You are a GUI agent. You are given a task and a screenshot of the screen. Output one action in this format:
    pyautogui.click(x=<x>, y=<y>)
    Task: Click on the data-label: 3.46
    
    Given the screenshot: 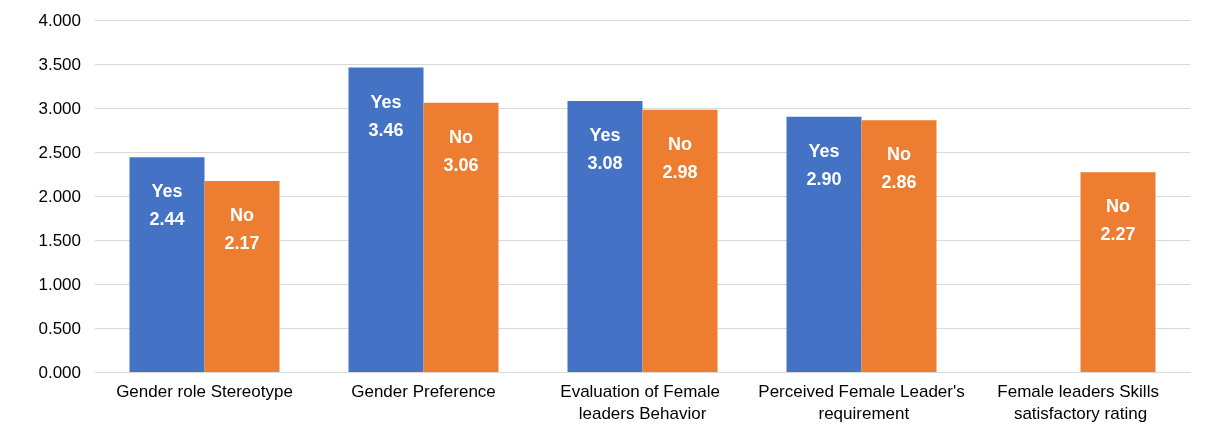 What is the action you would take?
    pyautogui.click(x=386, y=129)
    